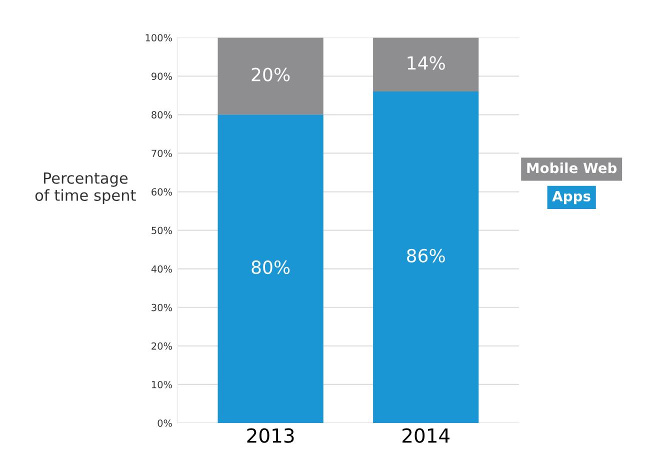 The width and height of the screenshot is (657, 470). What do you see at coordinates (162, 76) in the screenshot?
I see `y-tick-label: 90%` at bounding box center [162, 76].